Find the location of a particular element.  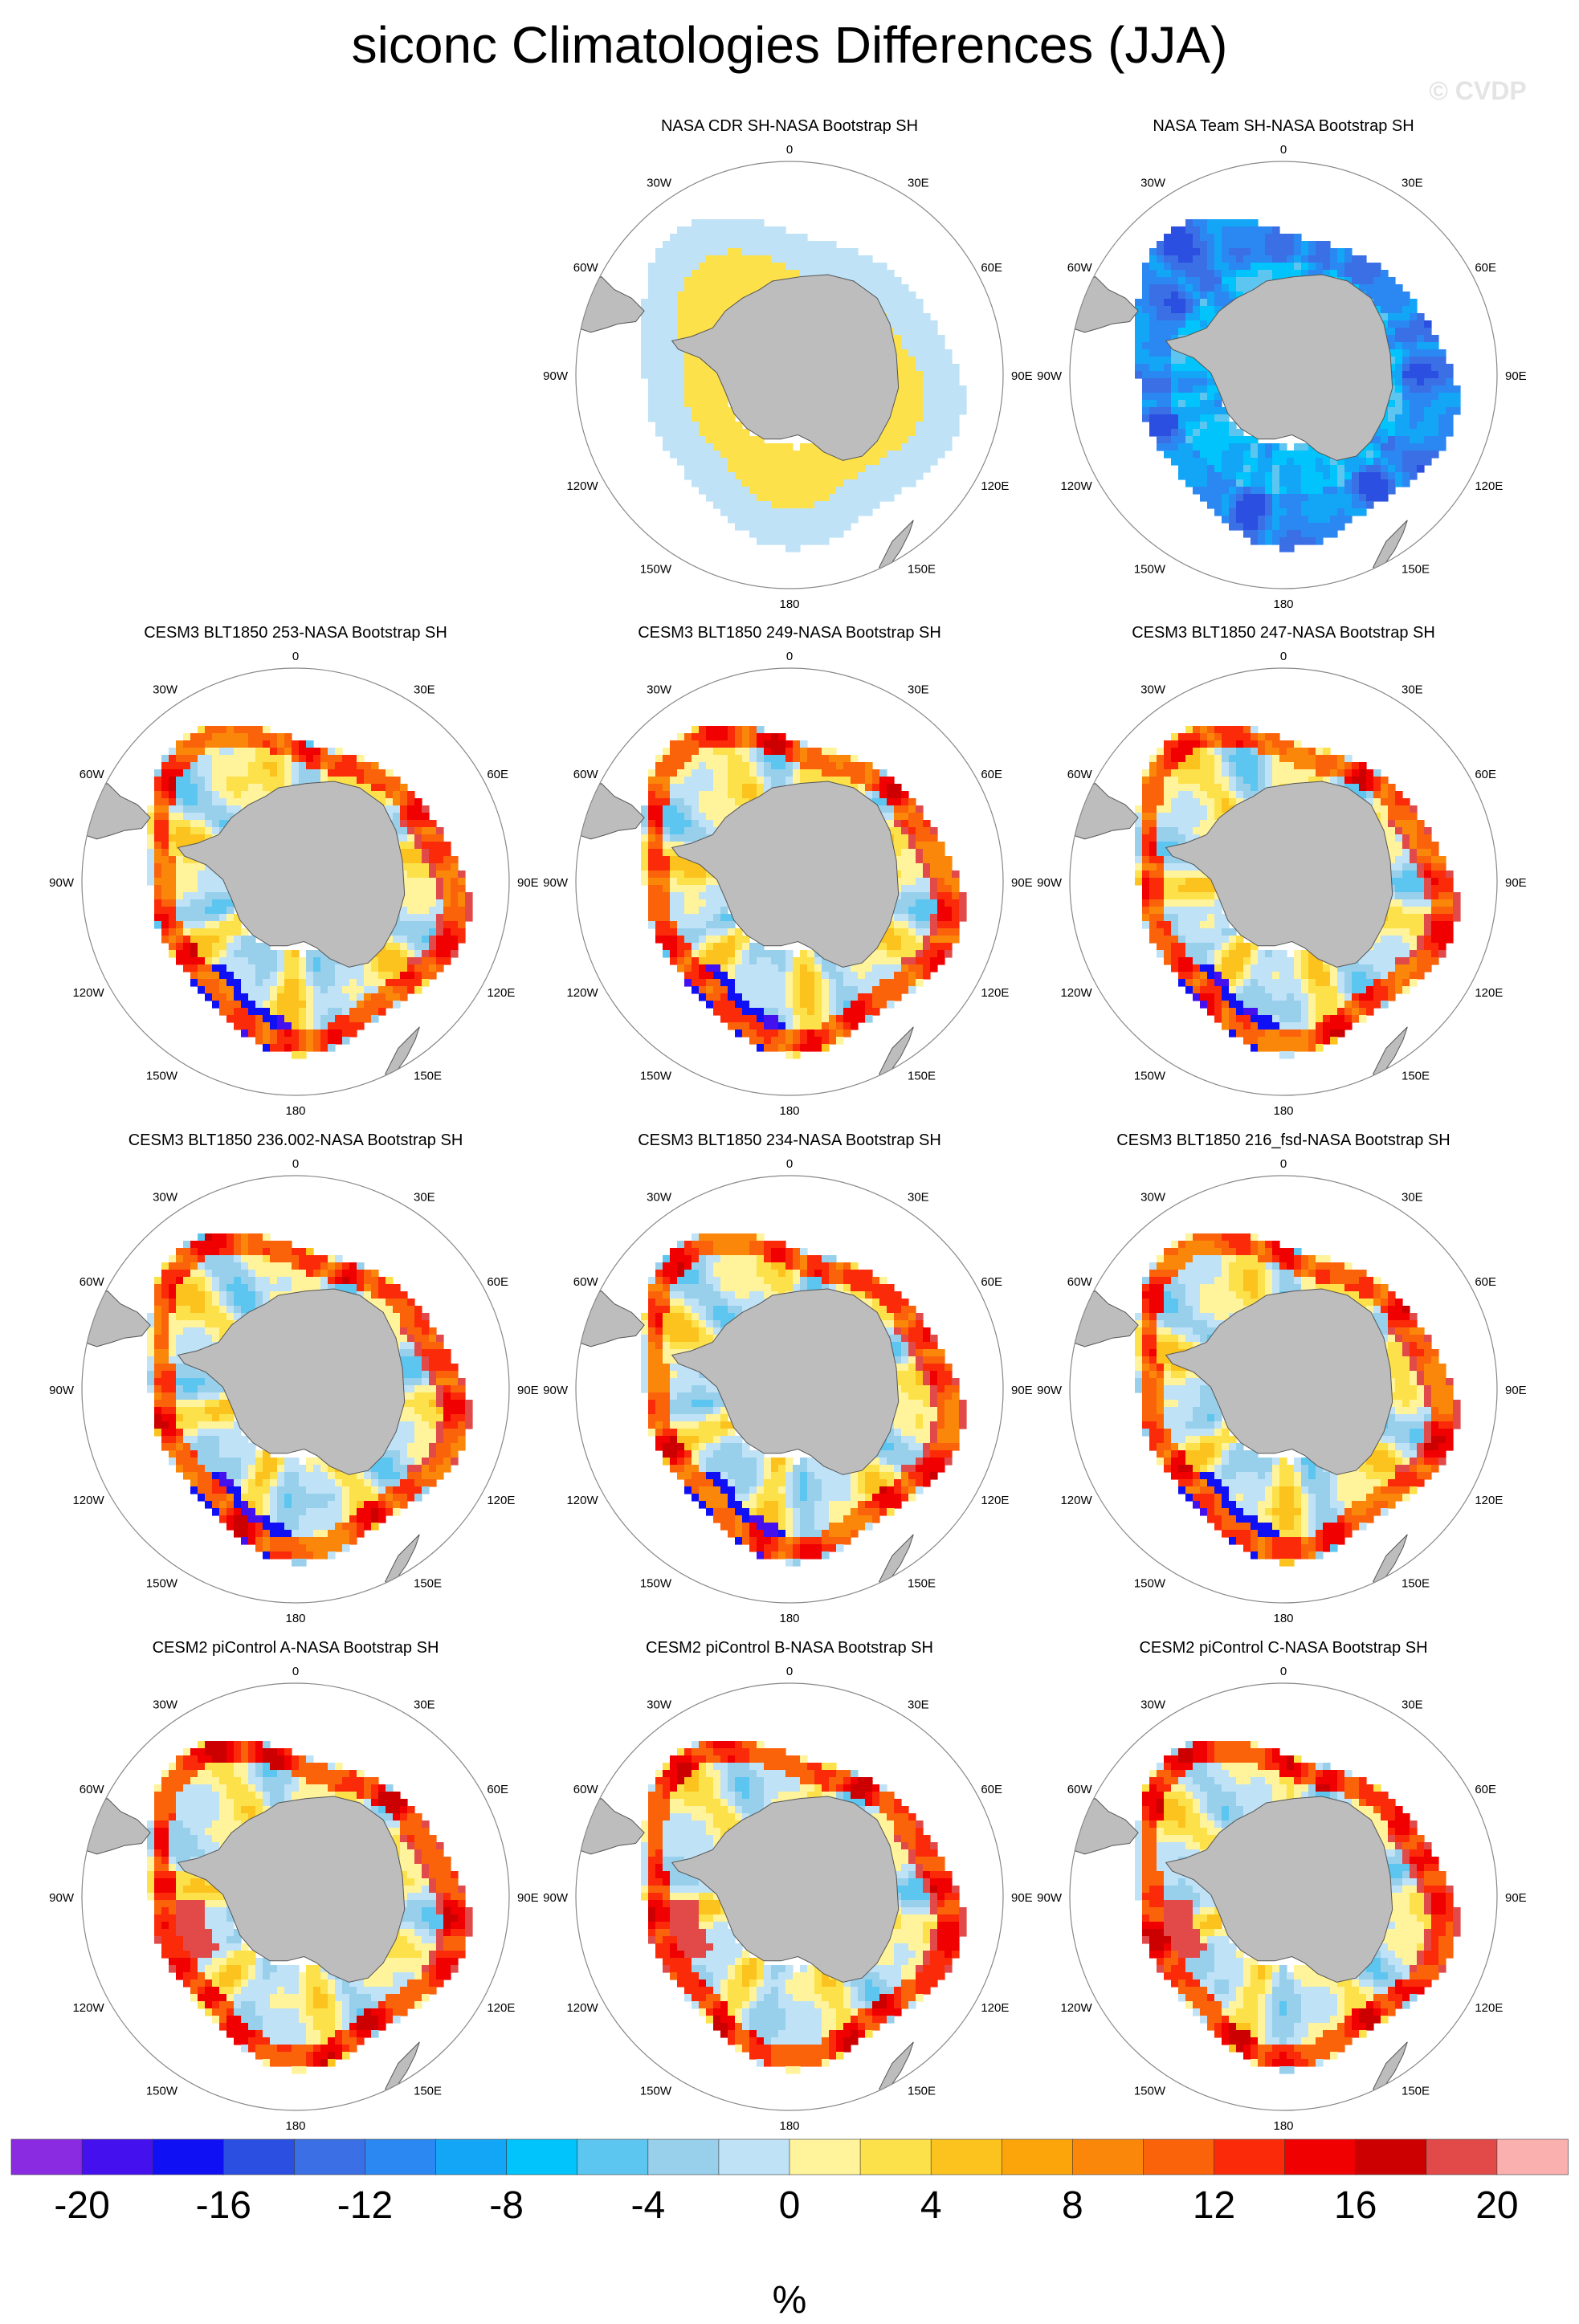

colorbar-tick-label: 4 is located at coordinates (931, 2205).